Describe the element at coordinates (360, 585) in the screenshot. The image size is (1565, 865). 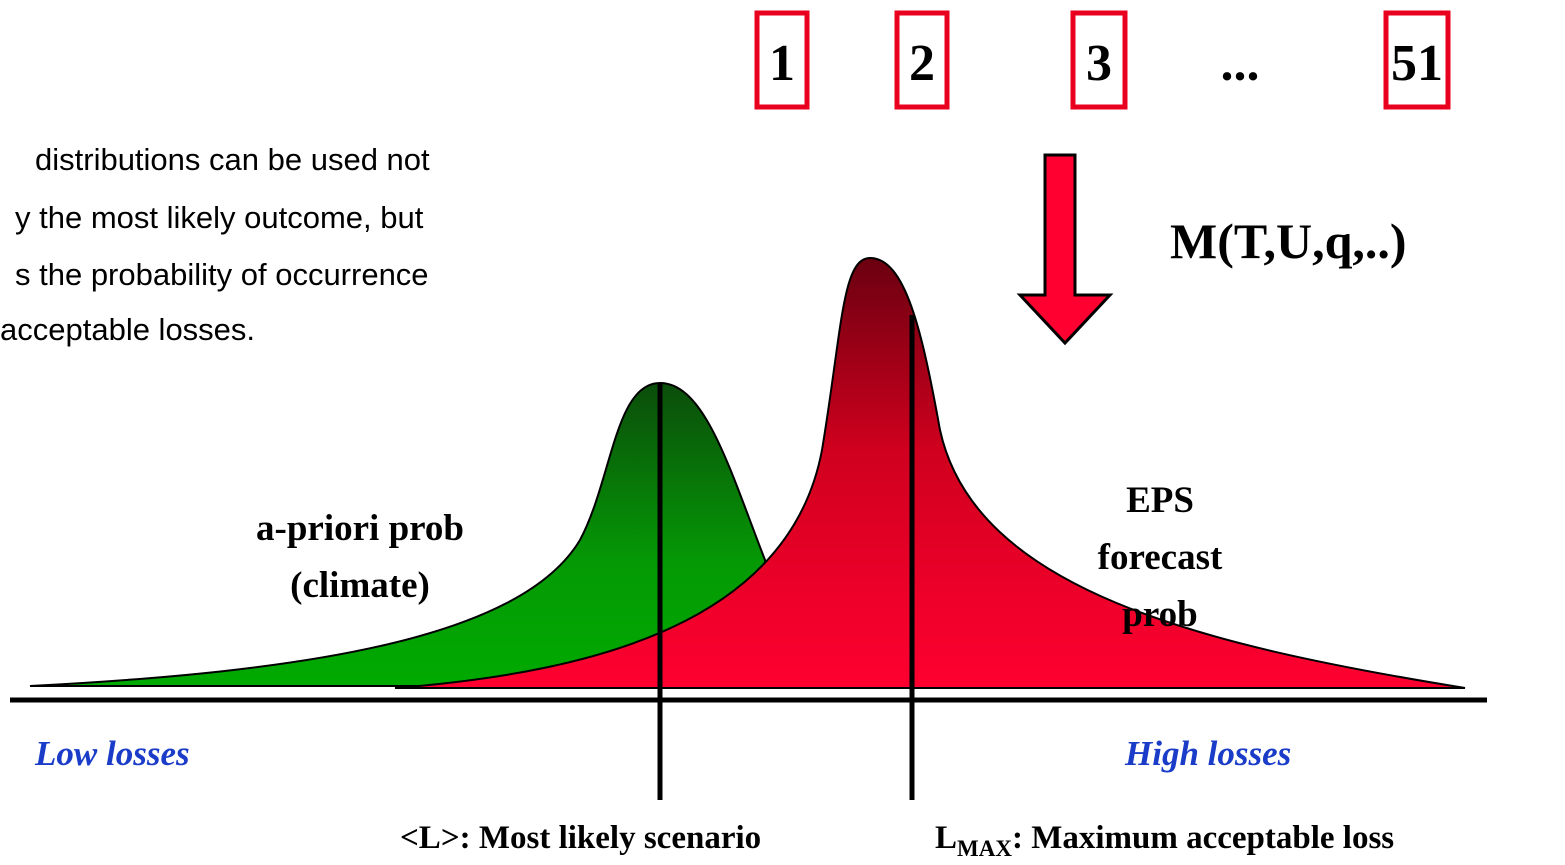
I see `climate-label: (climate)` at that location.